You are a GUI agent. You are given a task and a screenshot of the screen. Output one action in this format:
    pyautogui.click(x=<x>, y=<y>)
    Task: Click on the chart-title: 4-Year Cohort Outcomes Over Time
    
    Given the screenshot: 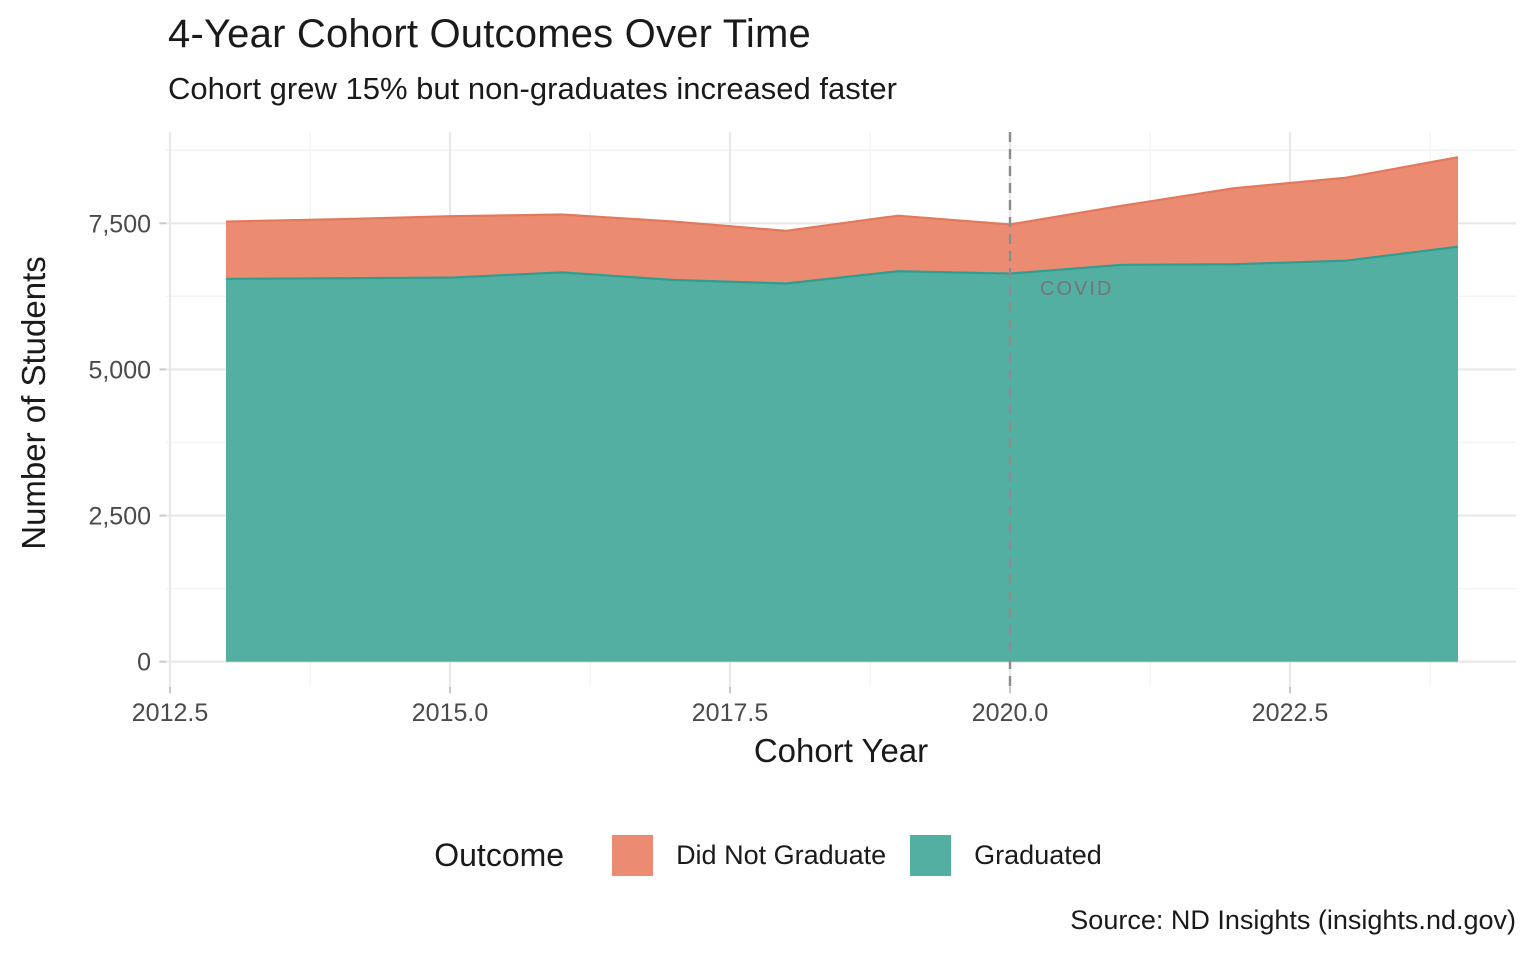 What is the action you would take?
    pyautogui.click(x=489, y=34)
    